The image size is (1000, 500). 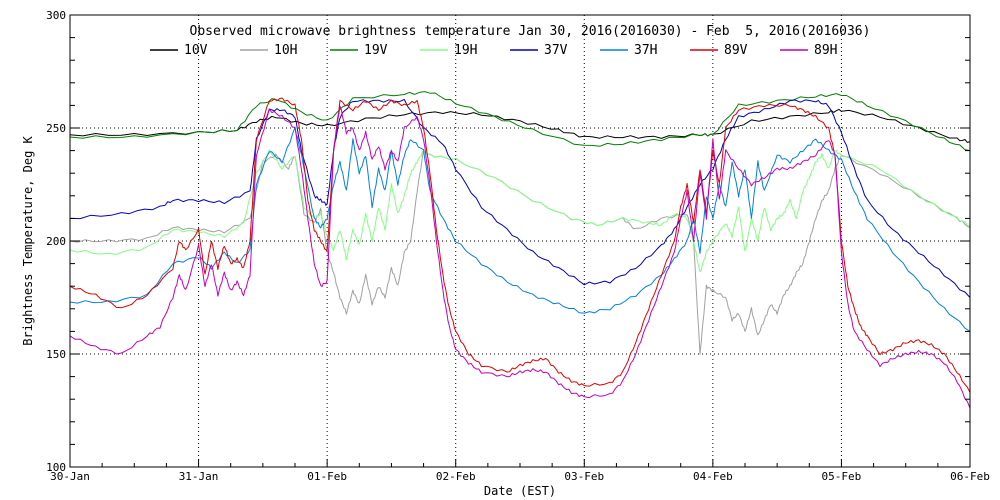 I want to click on y-axis-label: Brightness Temperature, Deg K, so click(x=28, y=240).